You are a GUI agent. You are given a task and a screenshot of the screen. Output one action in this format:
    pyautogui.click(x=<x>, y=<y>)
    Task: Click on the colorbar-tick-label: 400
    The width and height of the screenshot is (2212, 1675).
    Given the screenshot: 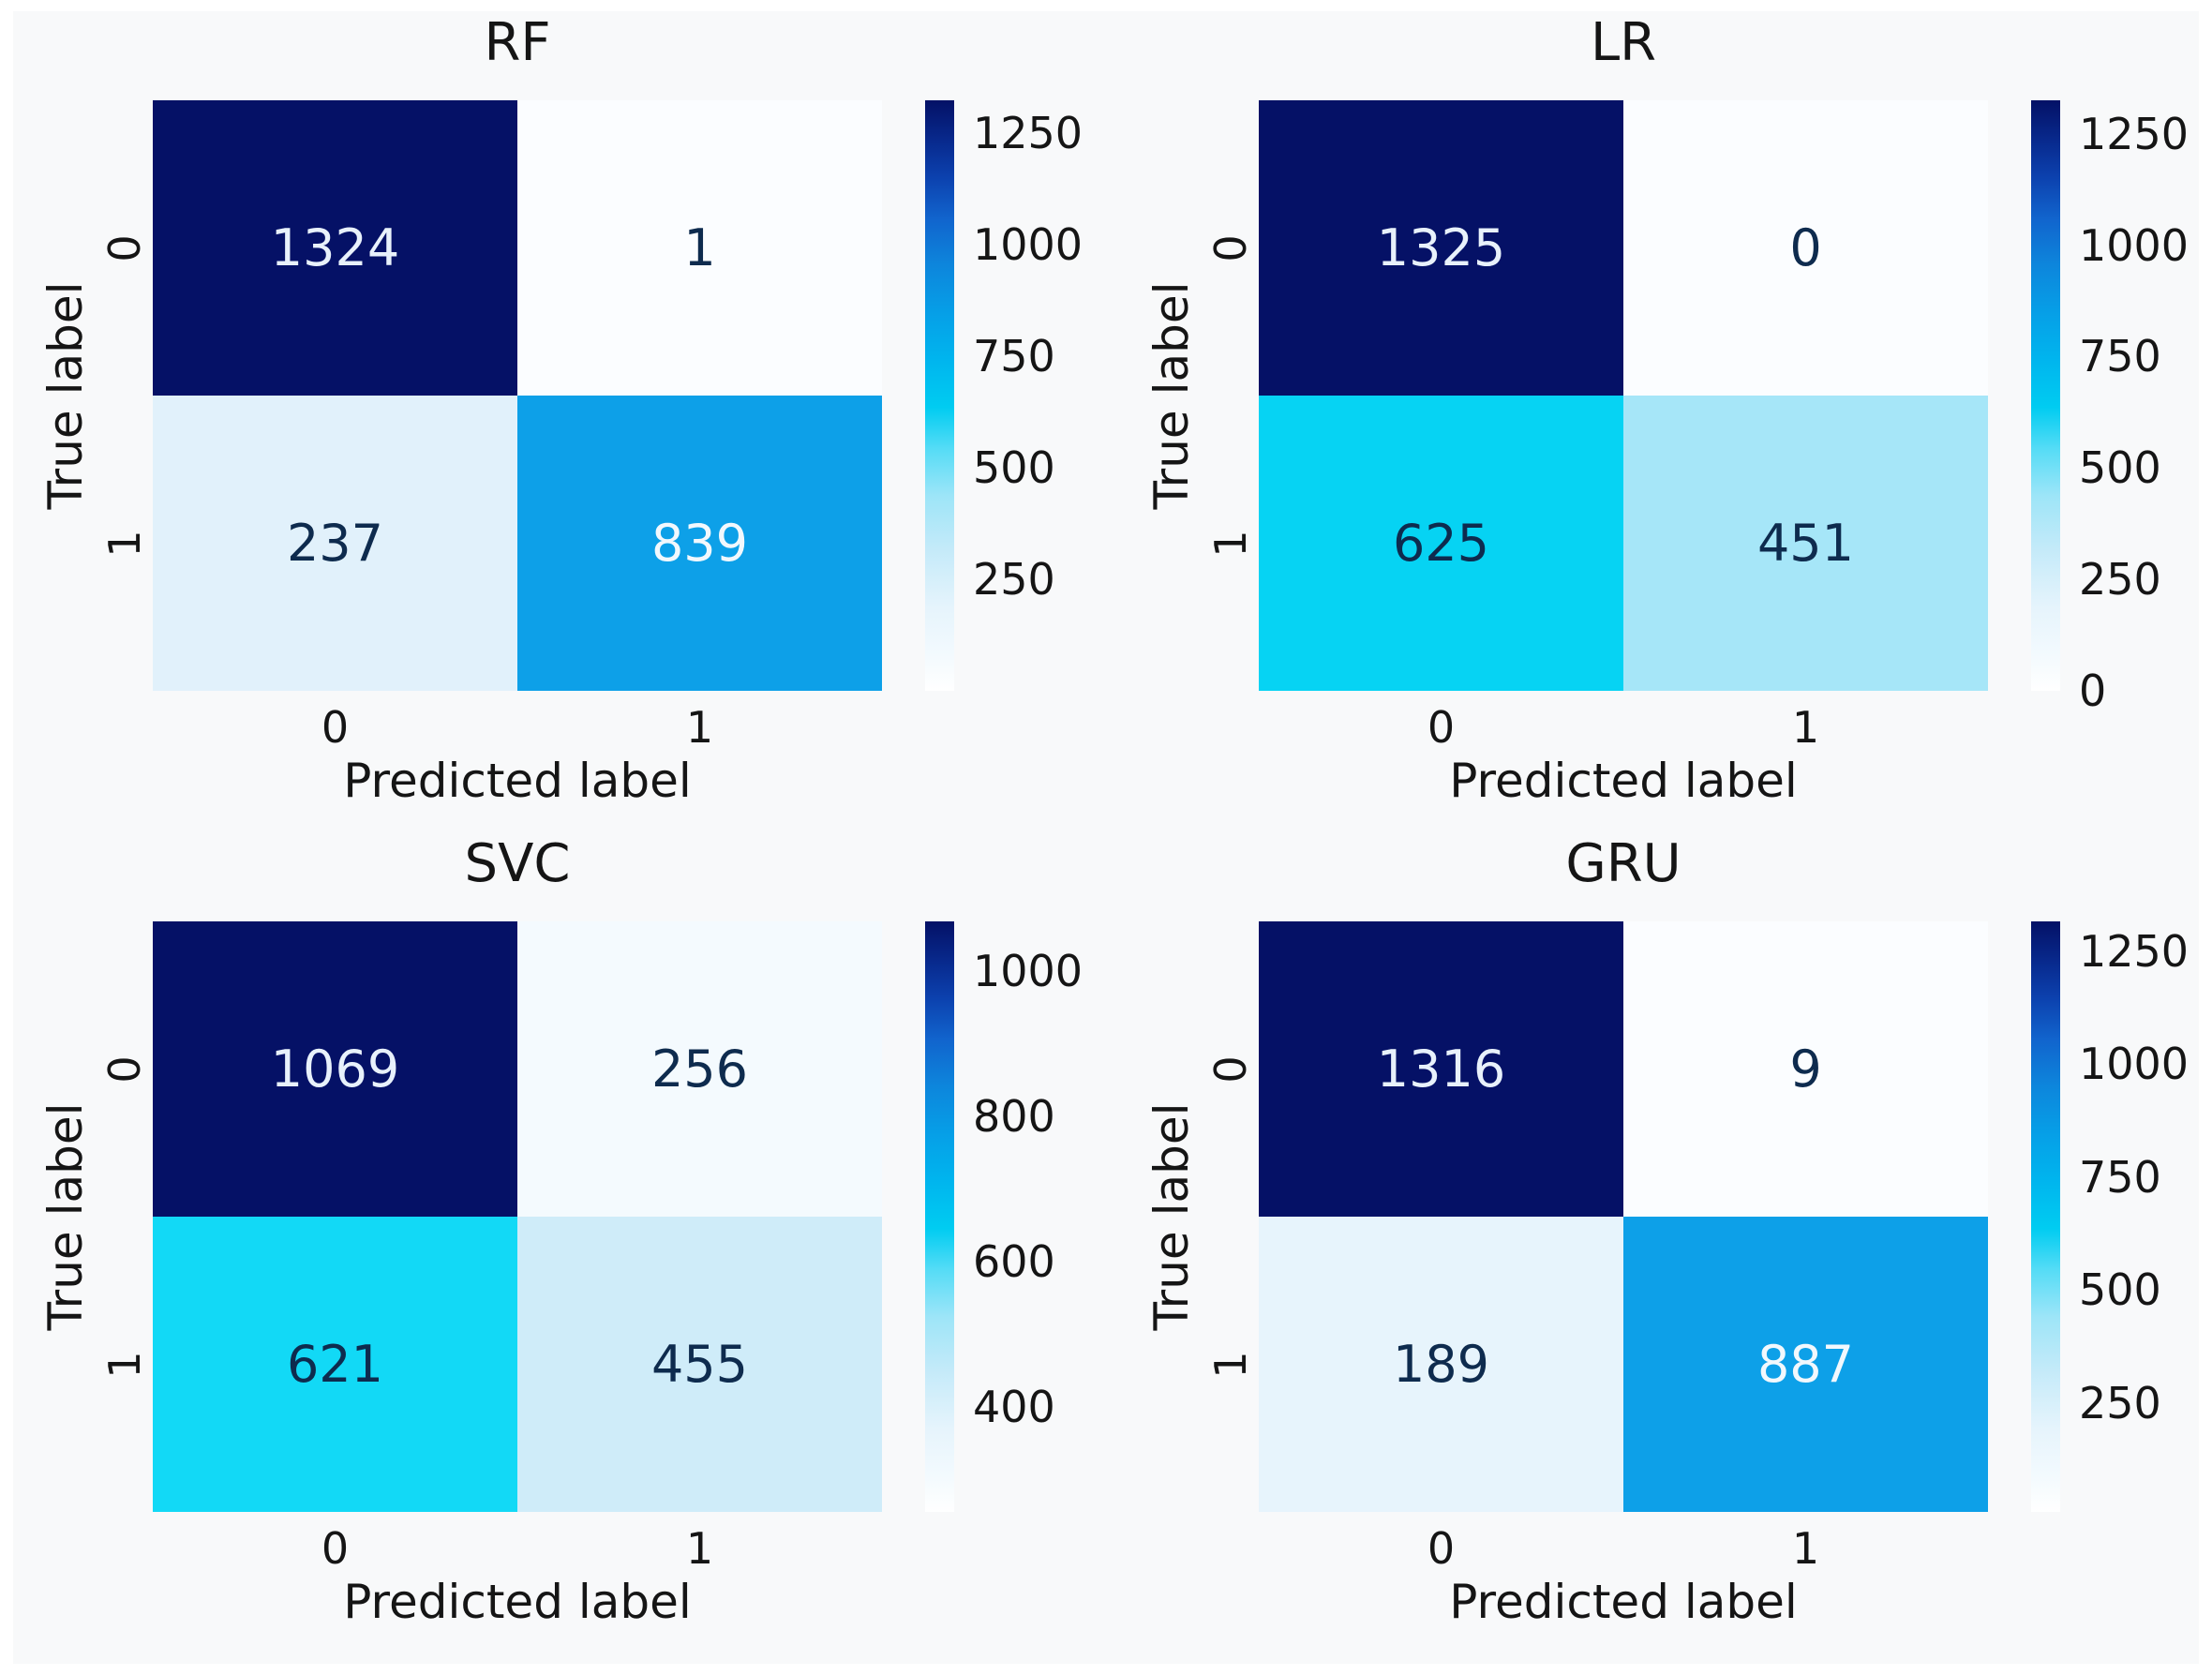 What is the action you would take?
    pyautogui.click(x=1014, y=1407)
    